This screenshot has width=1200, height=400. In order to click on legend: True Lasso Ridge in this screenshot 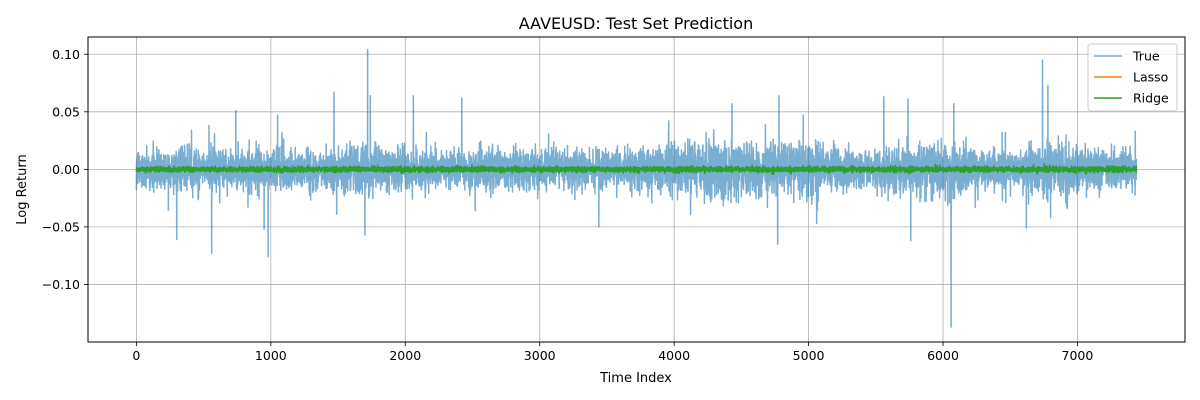, I will do `click(1132, 77)`.